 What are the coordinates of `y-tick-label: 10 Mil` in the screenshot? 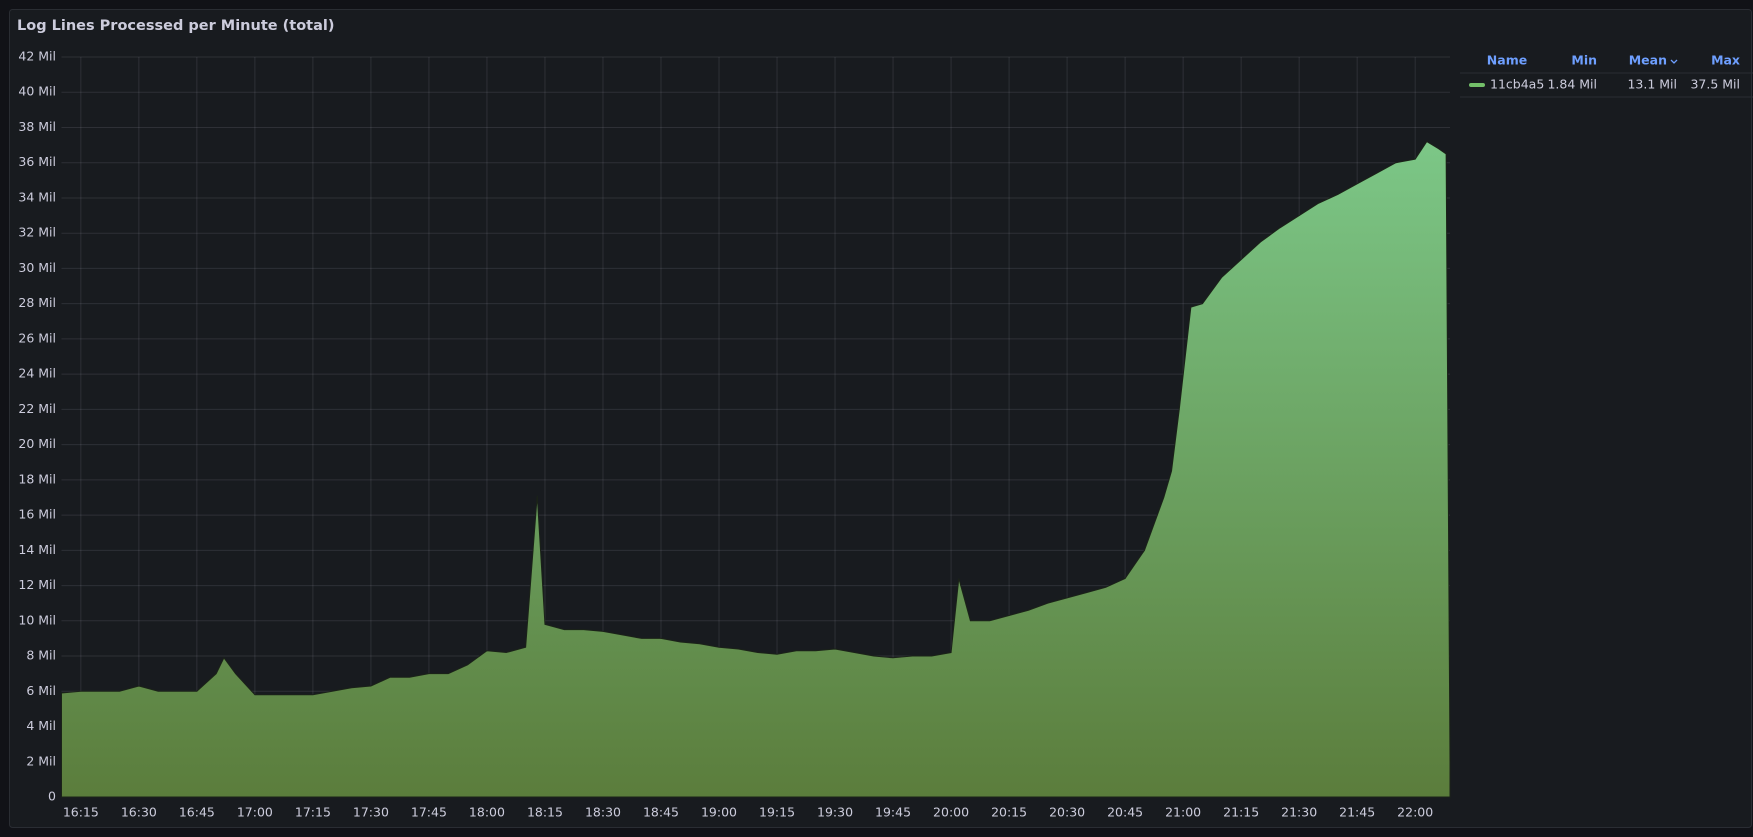 It's located at (37, 619).